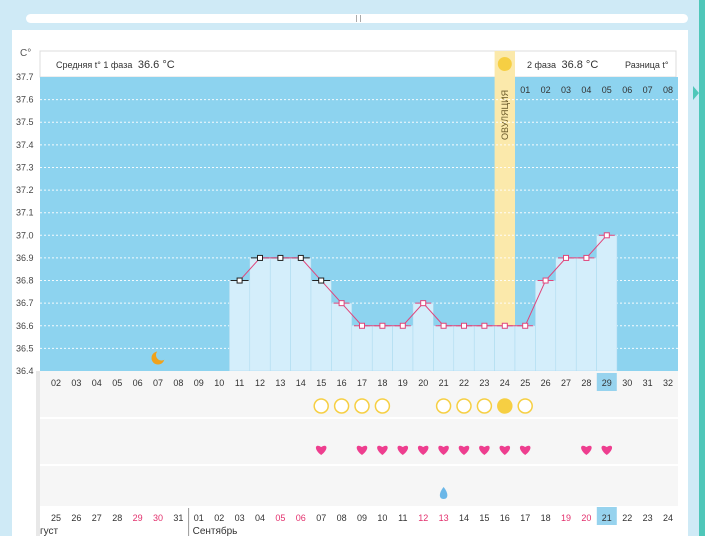  Describe the element at coordinates (280, 518) in the screenshot. I see `date-label: 05` at that location.